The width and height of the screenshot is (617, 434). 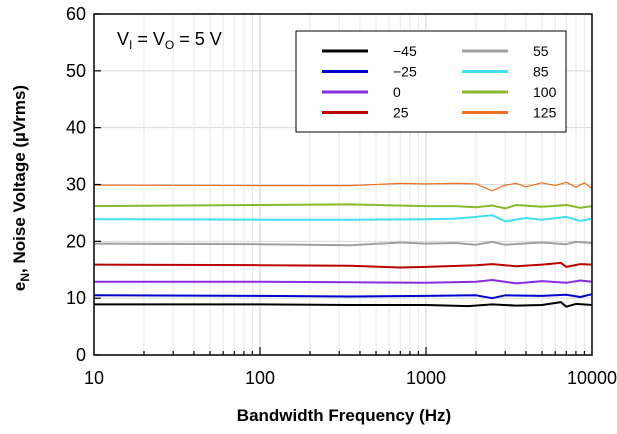 I want to click on x-tick-label: 10000, so click(x=592, y=378).